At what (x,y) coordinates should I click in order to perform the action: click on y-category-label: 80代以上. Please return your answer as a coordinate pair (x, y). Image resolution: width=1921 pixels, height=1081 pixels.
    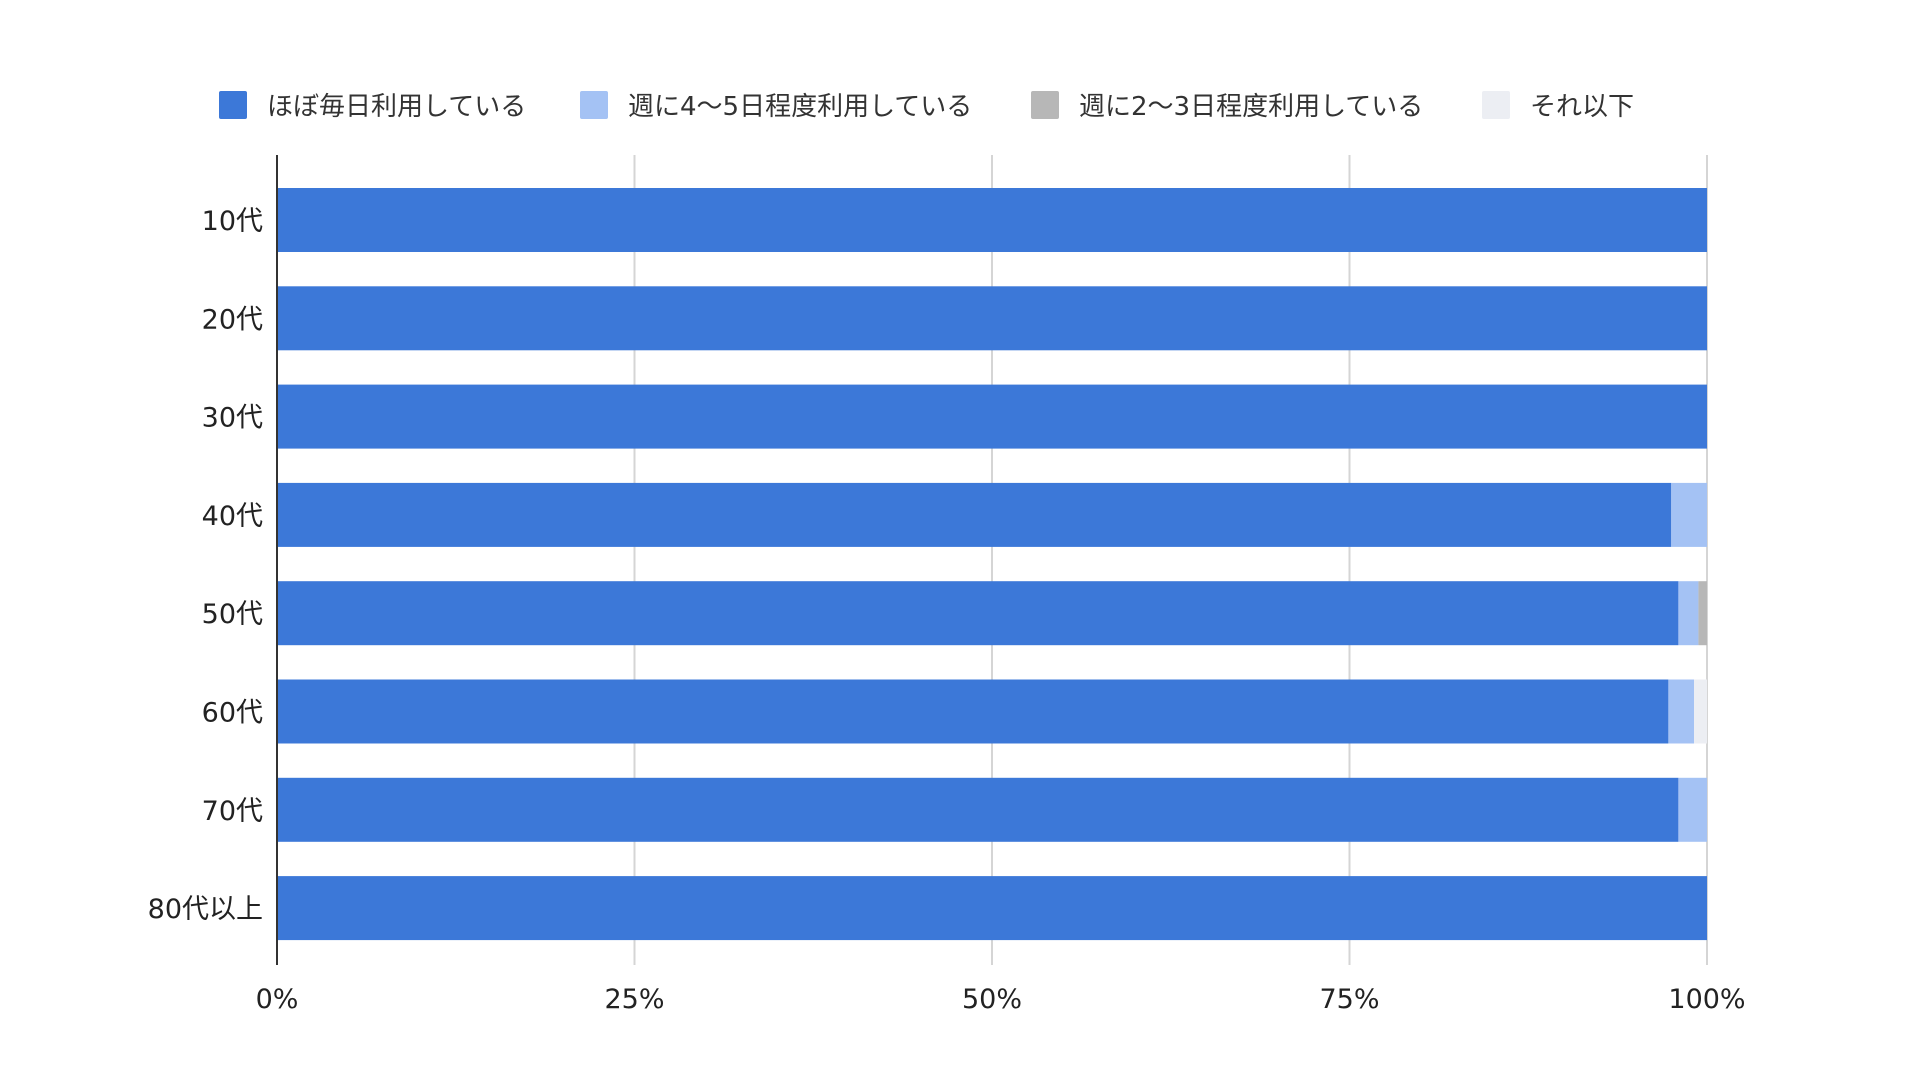
    Looking at the image, I should click on (205, 909).